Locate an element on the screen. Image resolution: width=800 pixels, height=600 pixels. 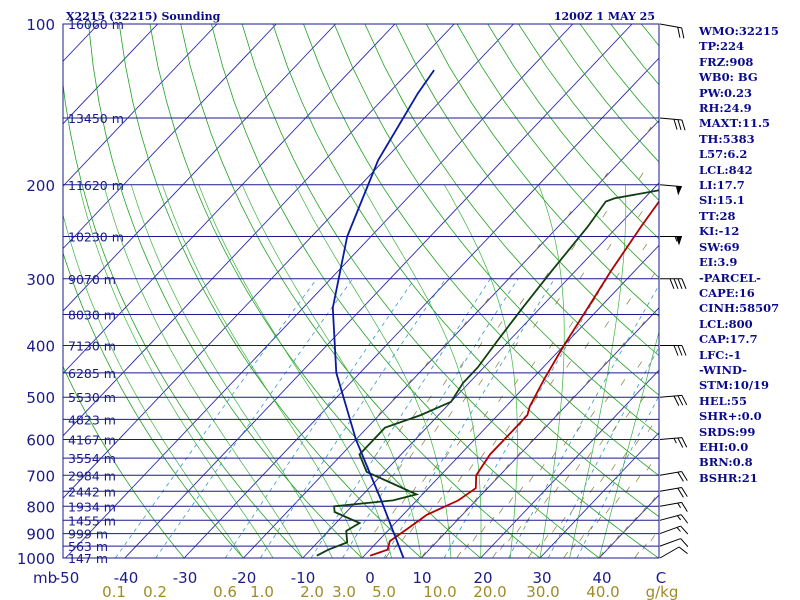
mixing-ratio-tick-label: 10.0 is located at coordinates (439, 591).